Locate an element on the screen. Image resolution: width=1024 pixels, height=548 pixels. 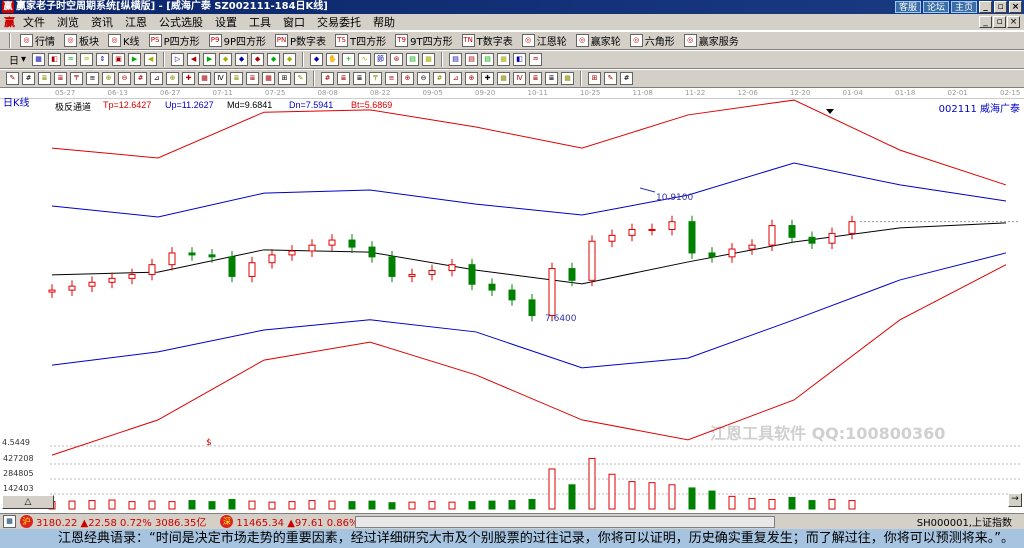
chart-tool-icon: ▷ is located at coordinates (178, 59).